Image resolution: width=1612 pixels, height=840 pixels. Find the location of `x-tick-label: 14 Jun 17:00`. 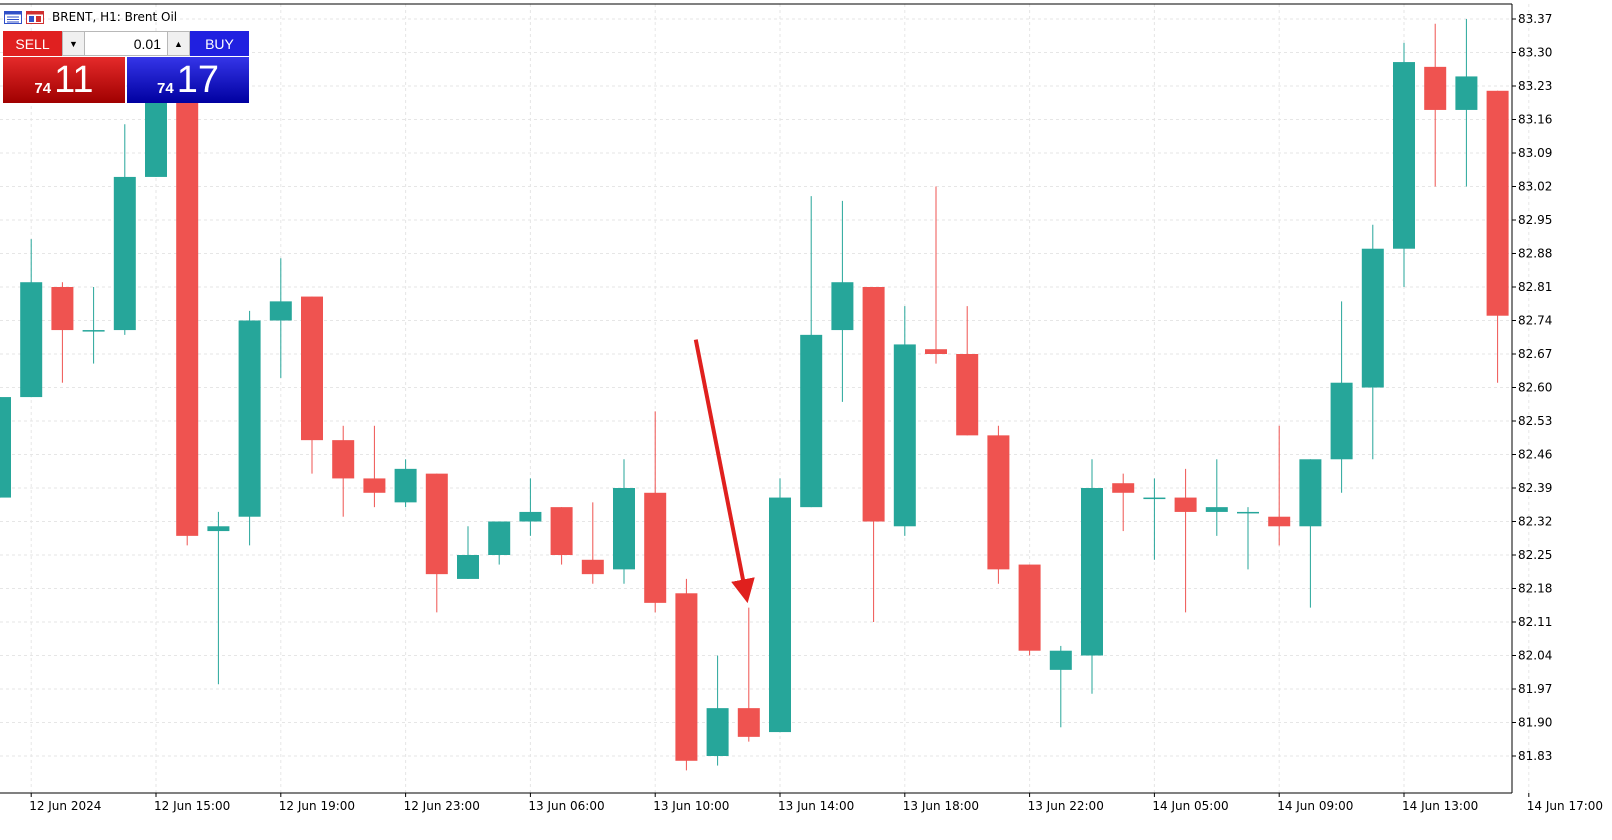

x-tick-label: 14 Jun 17:00 is located at coordinates (1565, 806).